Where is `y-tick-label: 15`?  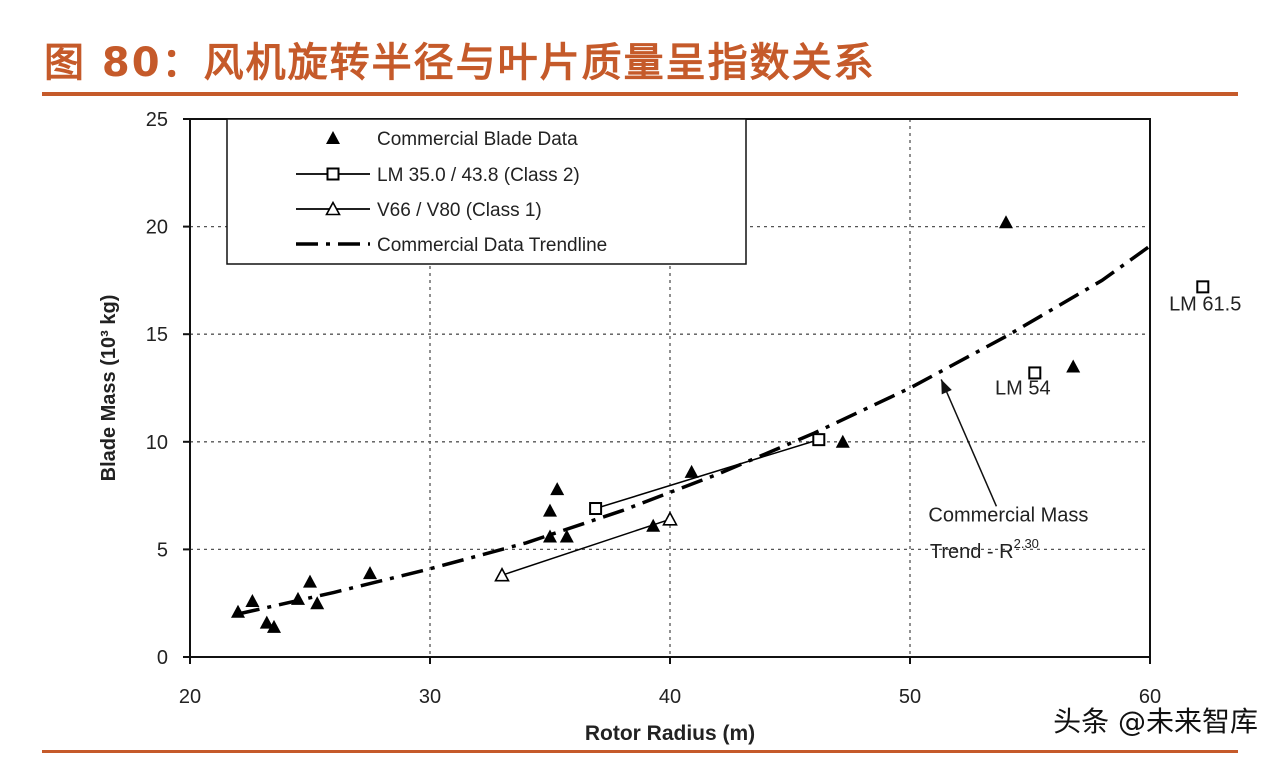
y-tick-label: 15 is located at coordinates (157, 335).